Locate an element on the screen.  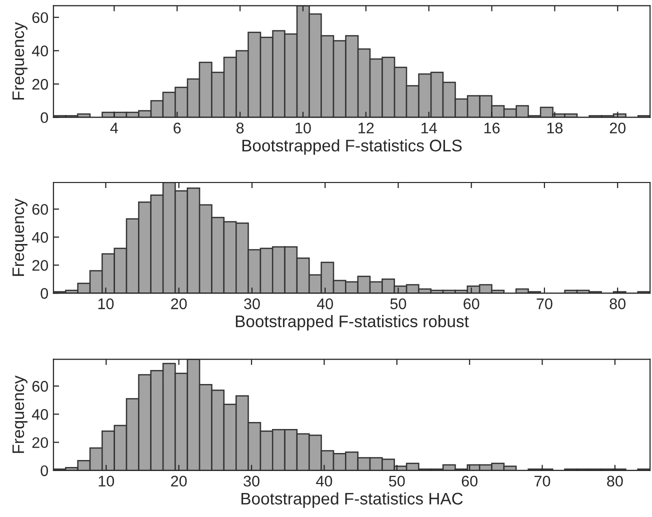
x-axis-title: Bootstrapped F-statistics OLS is located at coordinates (352, 147).